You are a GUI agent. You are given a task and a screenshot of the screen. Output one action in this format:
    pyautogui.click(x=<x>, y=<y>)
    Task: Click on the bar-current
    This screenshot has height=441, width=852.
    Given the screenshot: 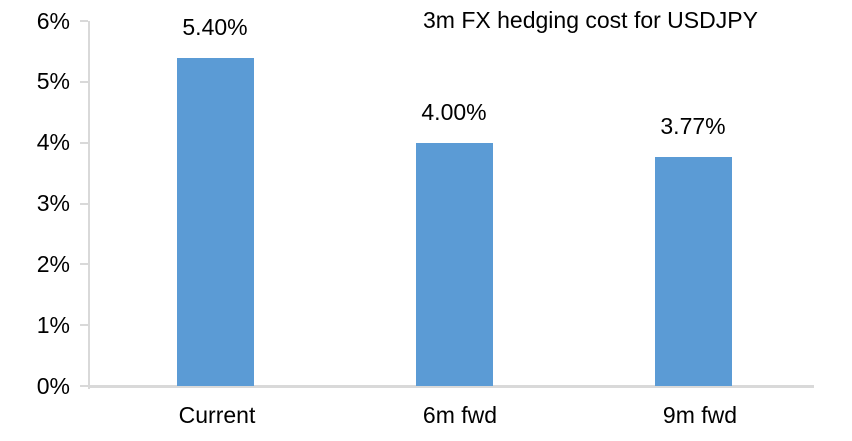 What is the action you would take?
    pyautogui.click(x=215, y=221)
    